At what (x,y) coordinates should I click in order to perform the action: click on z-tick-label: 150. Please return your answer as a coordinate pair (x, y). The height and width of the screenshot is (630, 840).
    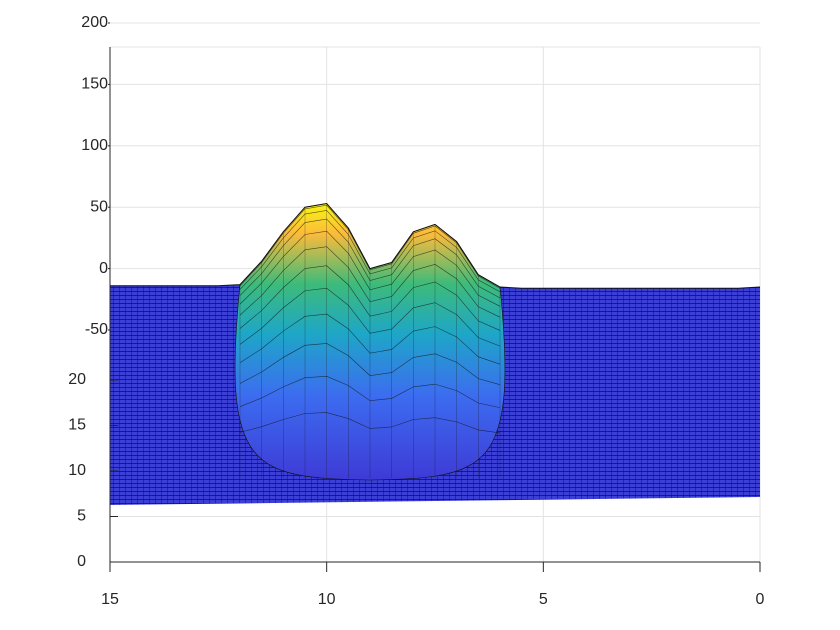
    Looking at the image, I should click on (94, 84).